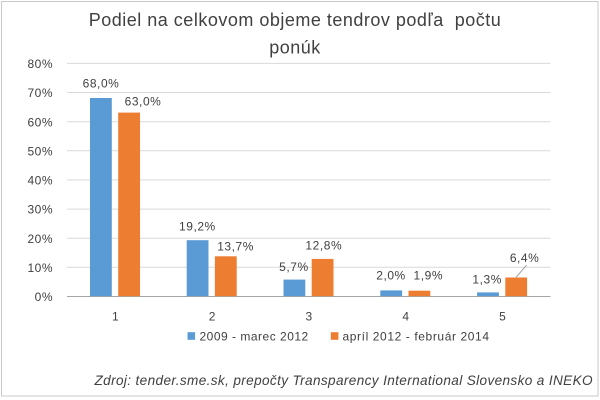 The height and width of the screenshot is (400, 600). I want to click on svg-text: 0%, so click(44, 297).